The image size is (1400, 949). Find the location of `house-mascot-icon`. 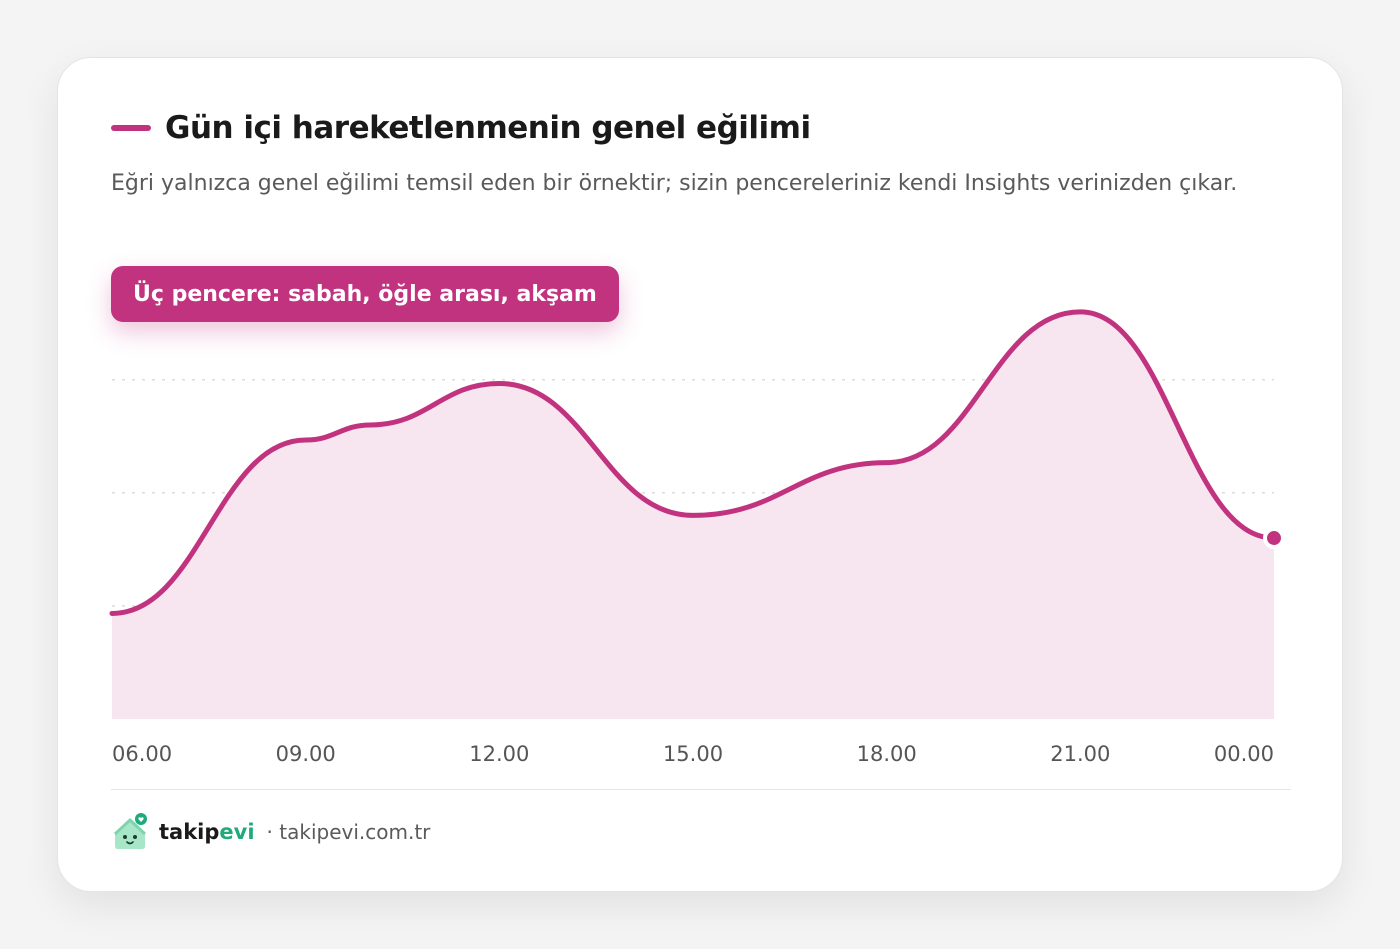

house-mascot-icon is located at coordinates (130, 831).